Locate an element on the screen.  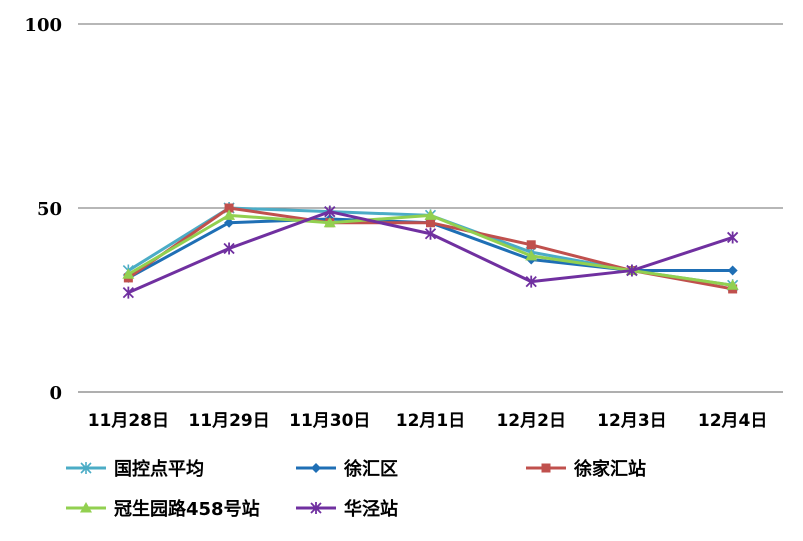
x-tick-label: 12月1日 is located at coordinates (431, 421).